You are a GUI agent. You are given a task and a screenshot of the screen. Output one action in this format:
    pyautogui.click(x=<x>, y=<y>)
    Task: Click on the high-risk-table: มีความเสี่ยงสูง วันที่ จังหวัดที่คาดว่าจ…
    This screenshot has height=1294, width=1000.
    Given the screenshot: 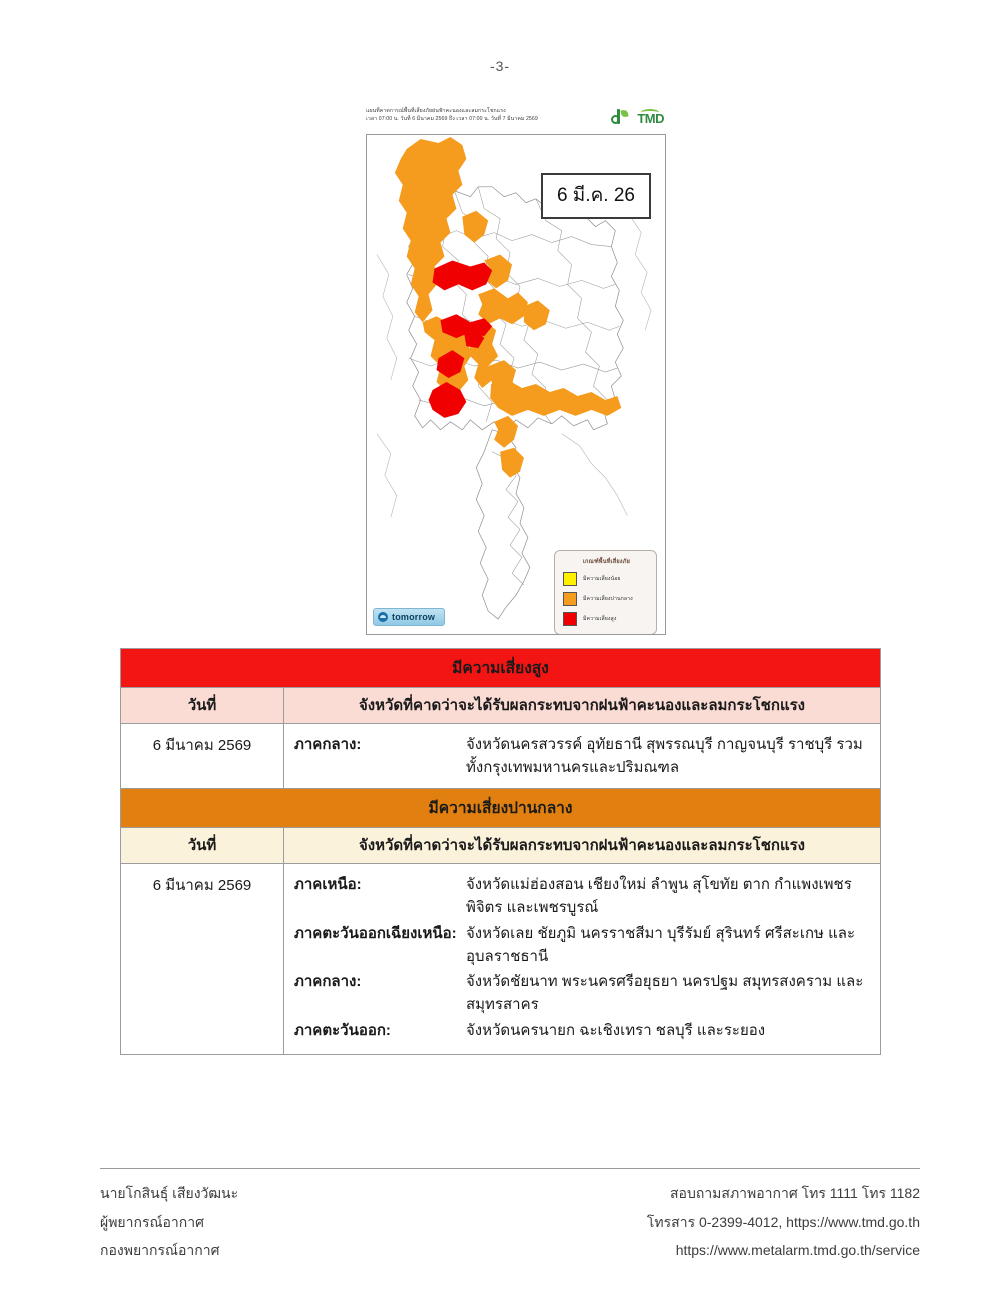 What is the action you would take?
    pyautogui.click(x=500, y=720)
    